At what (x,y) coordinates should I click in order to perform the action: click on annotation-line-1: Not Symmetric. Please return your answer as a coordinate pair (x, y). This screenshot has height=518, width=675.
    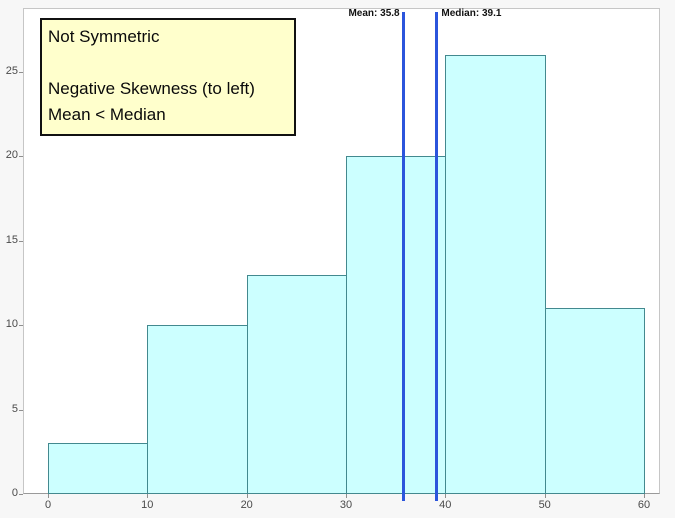
    Looking at the image, I should click on (104, 36).